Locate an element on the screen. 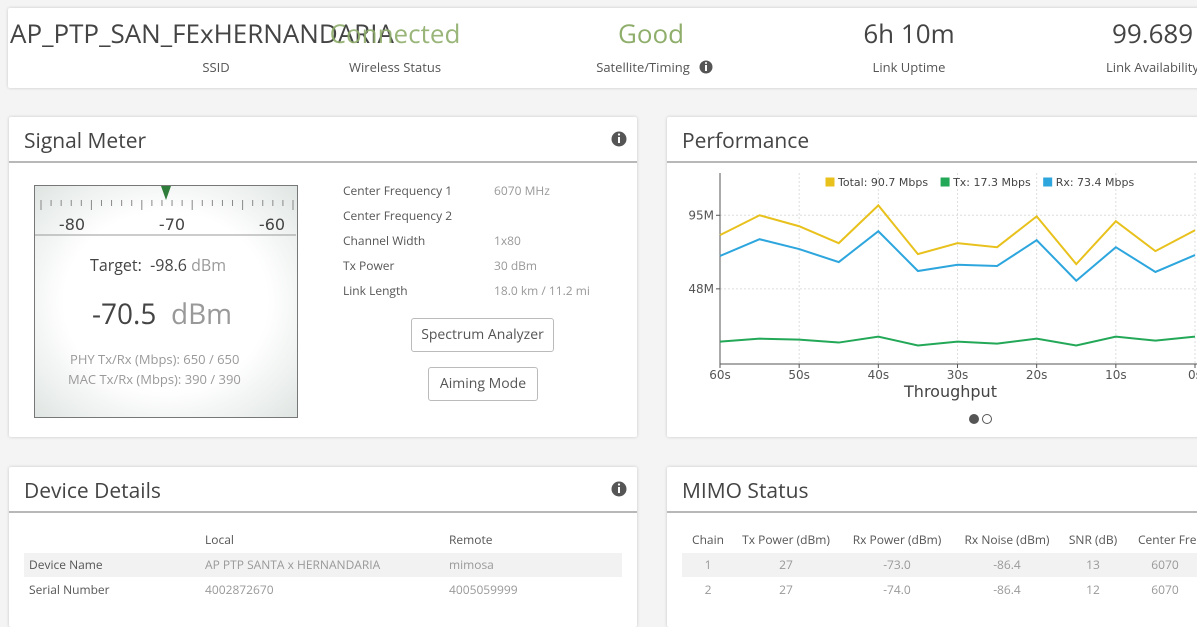 The width and height of the screenshot is (1197, 627). info-icon is located at coordinates (662, 278).